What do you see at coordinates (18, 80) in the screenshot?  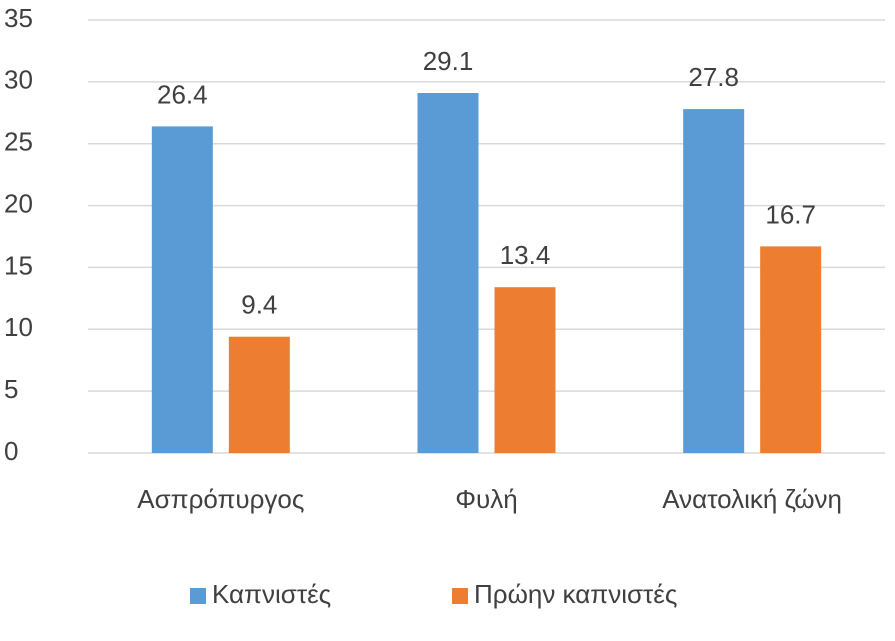 I see `y-tick-label: 30` at bounding box center [18, 80].